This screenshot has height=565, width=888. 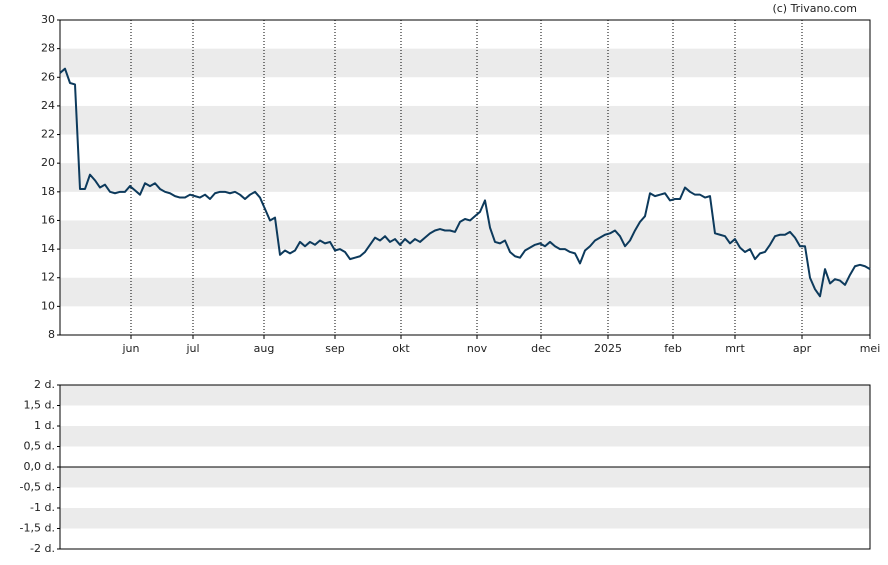 What do you see at coordinates (814, 8) in the screenshot?
I see `source-credit: (c) Trivano.com` at bounding box center [814, 8].